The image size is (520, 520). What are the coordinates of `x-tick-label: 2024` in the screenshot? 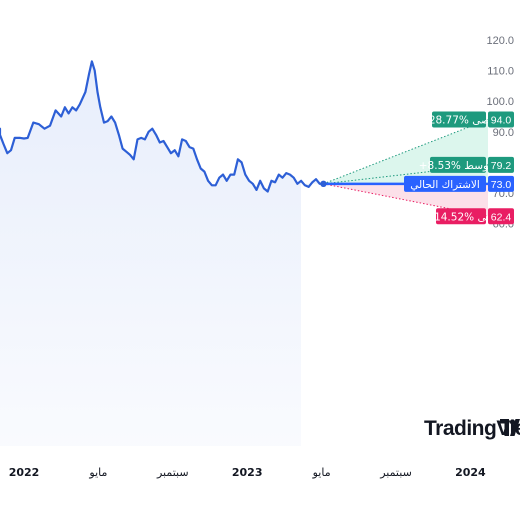 It's located at (470, 472).